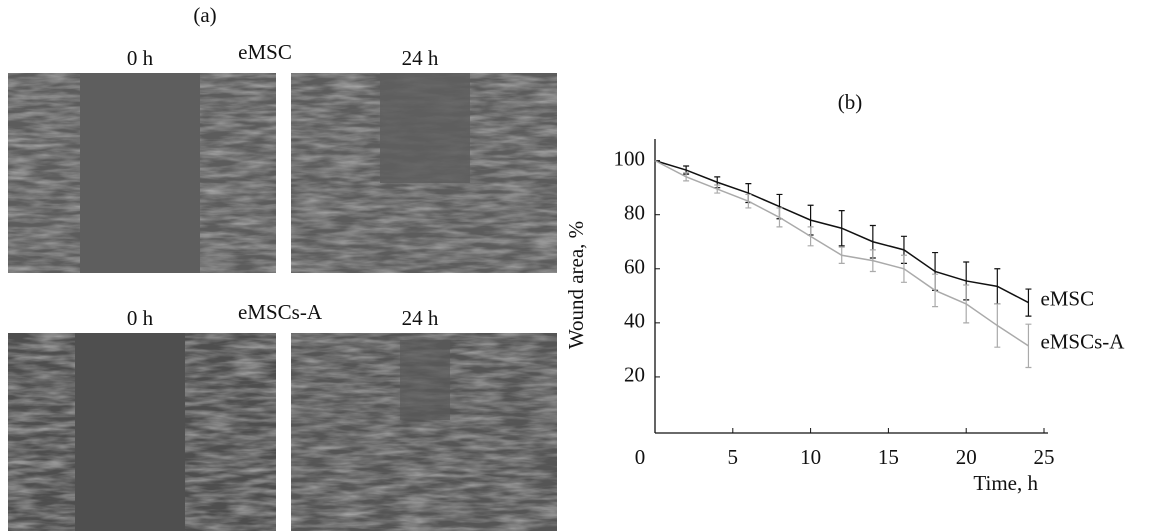  I want to click on x-tick-label: 0, so click(640, 457).